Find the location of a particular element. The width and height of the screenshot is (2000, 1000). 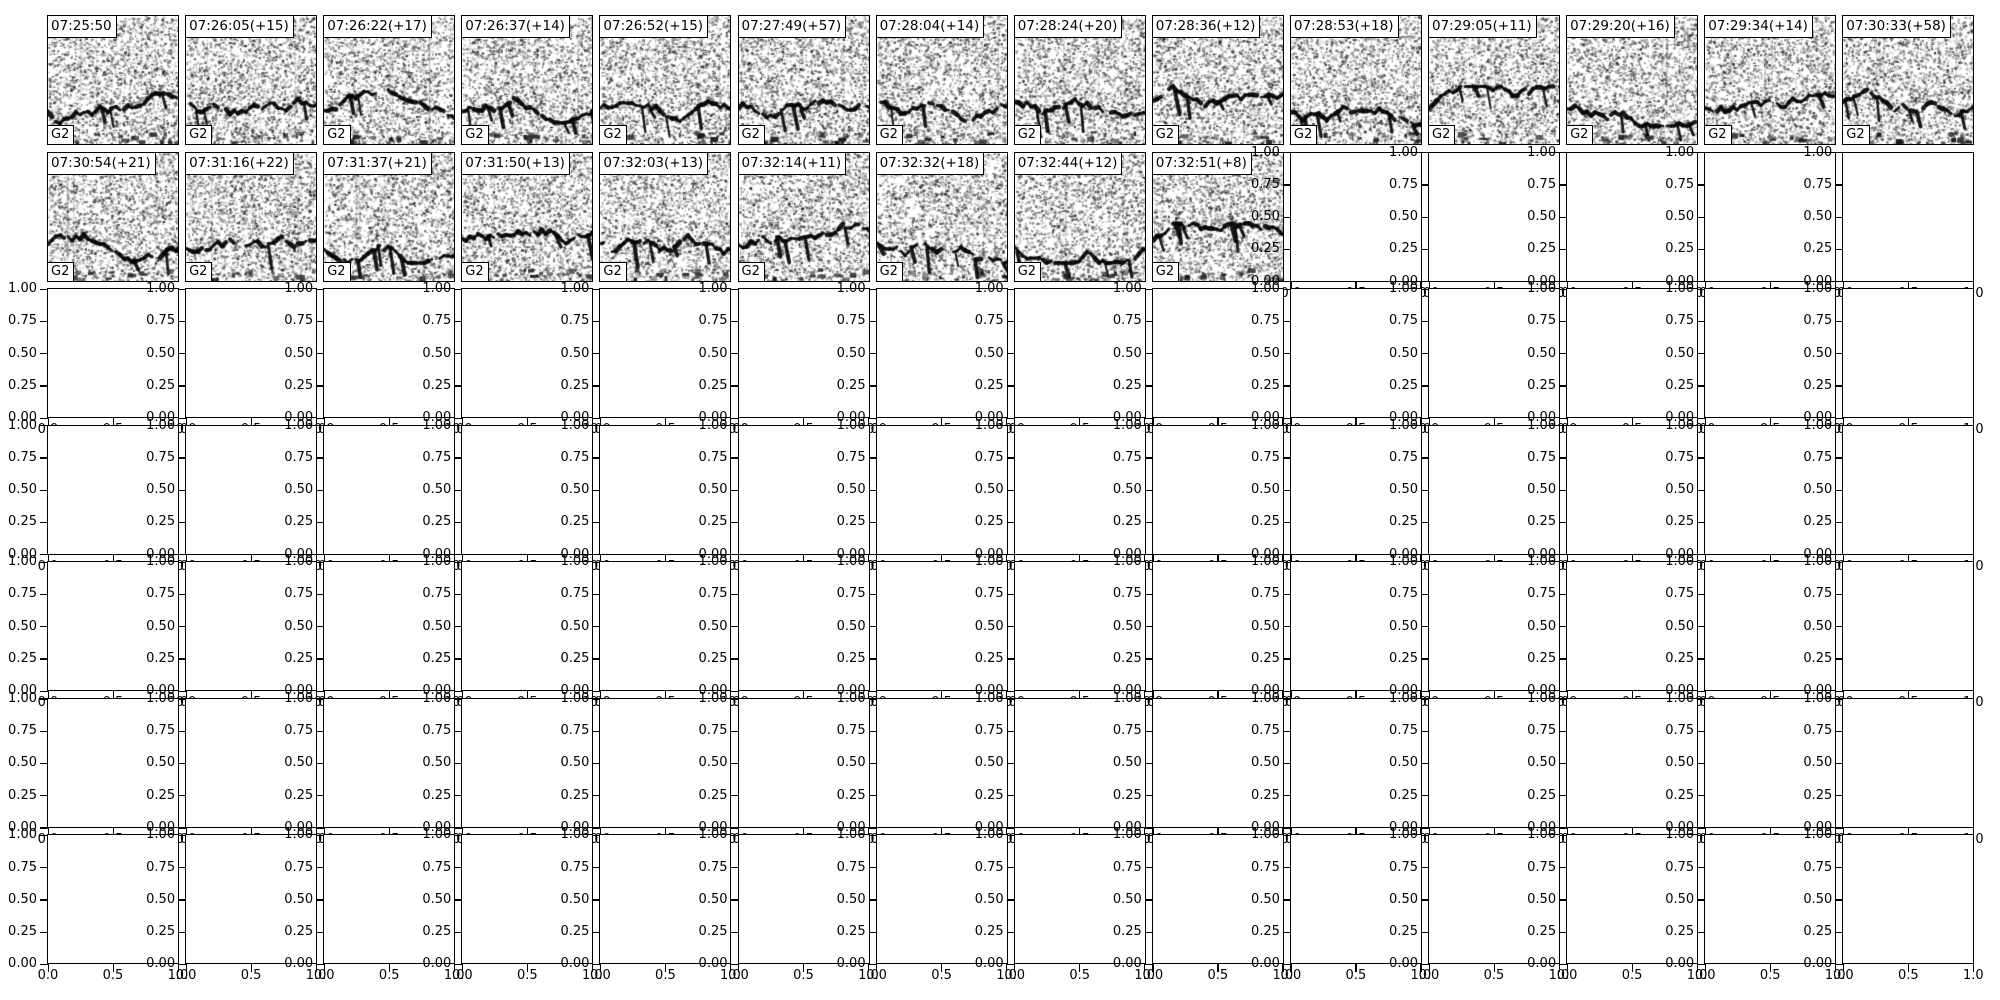

spectrogram-panel: 07:26:52(+15) G2 is located at coordinates (665, 80).